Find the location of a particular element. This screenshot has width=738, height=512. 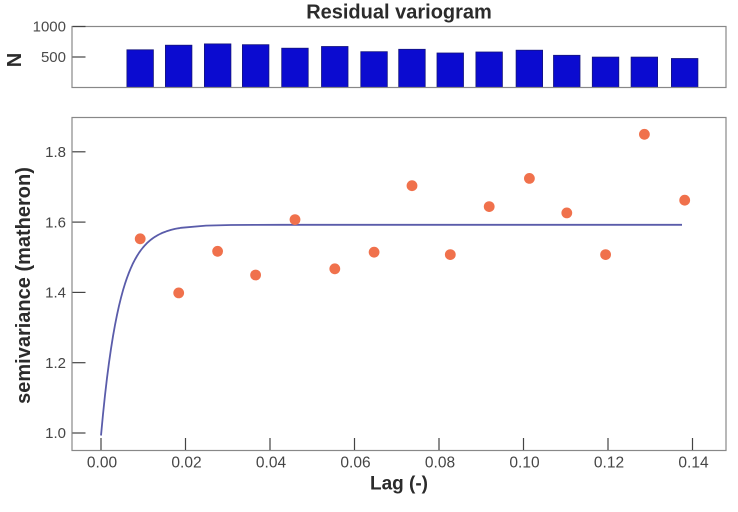

svg-text: 0.04 is located at coordinates (271, 463).